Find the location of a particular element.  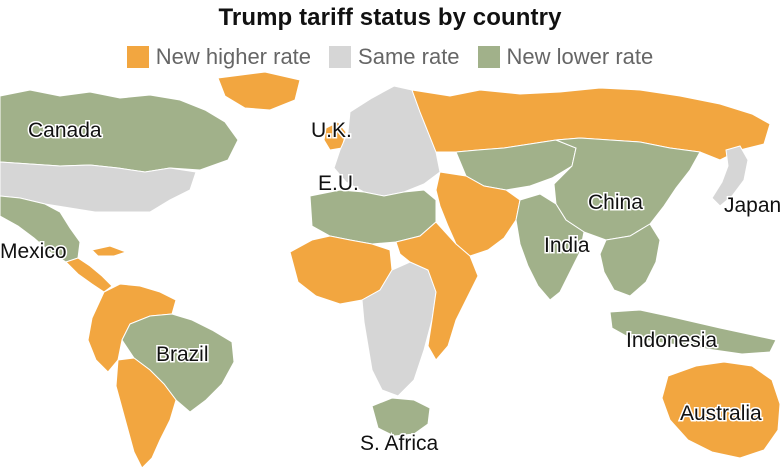

legend-label-higher: New higher rate is located at coordinates (233, 56).